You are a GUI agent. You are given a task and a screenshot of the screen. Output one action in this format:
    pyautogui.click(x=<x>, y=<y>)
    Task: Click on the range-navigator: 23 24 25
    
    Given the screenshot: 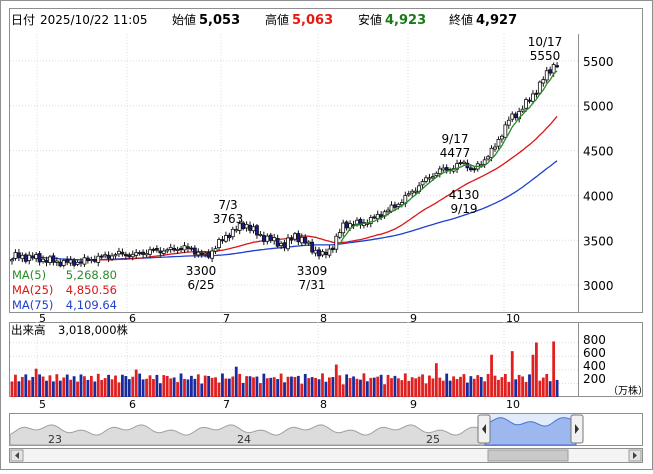 What is the action you would take?
    pyautogui.click(x=326, y=430)
    